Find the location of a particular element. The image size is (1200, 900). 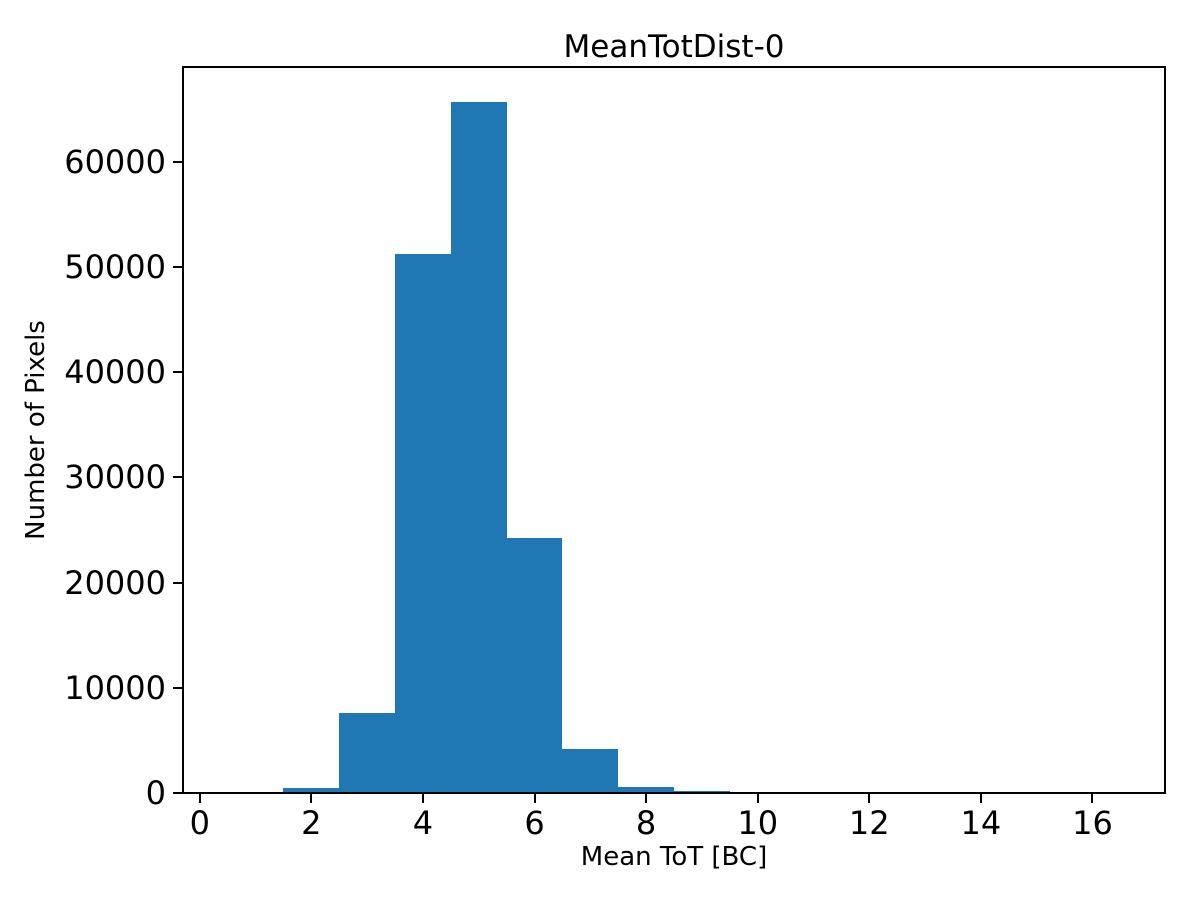

axis-spine-bottom is located at coordinates (674, 793).